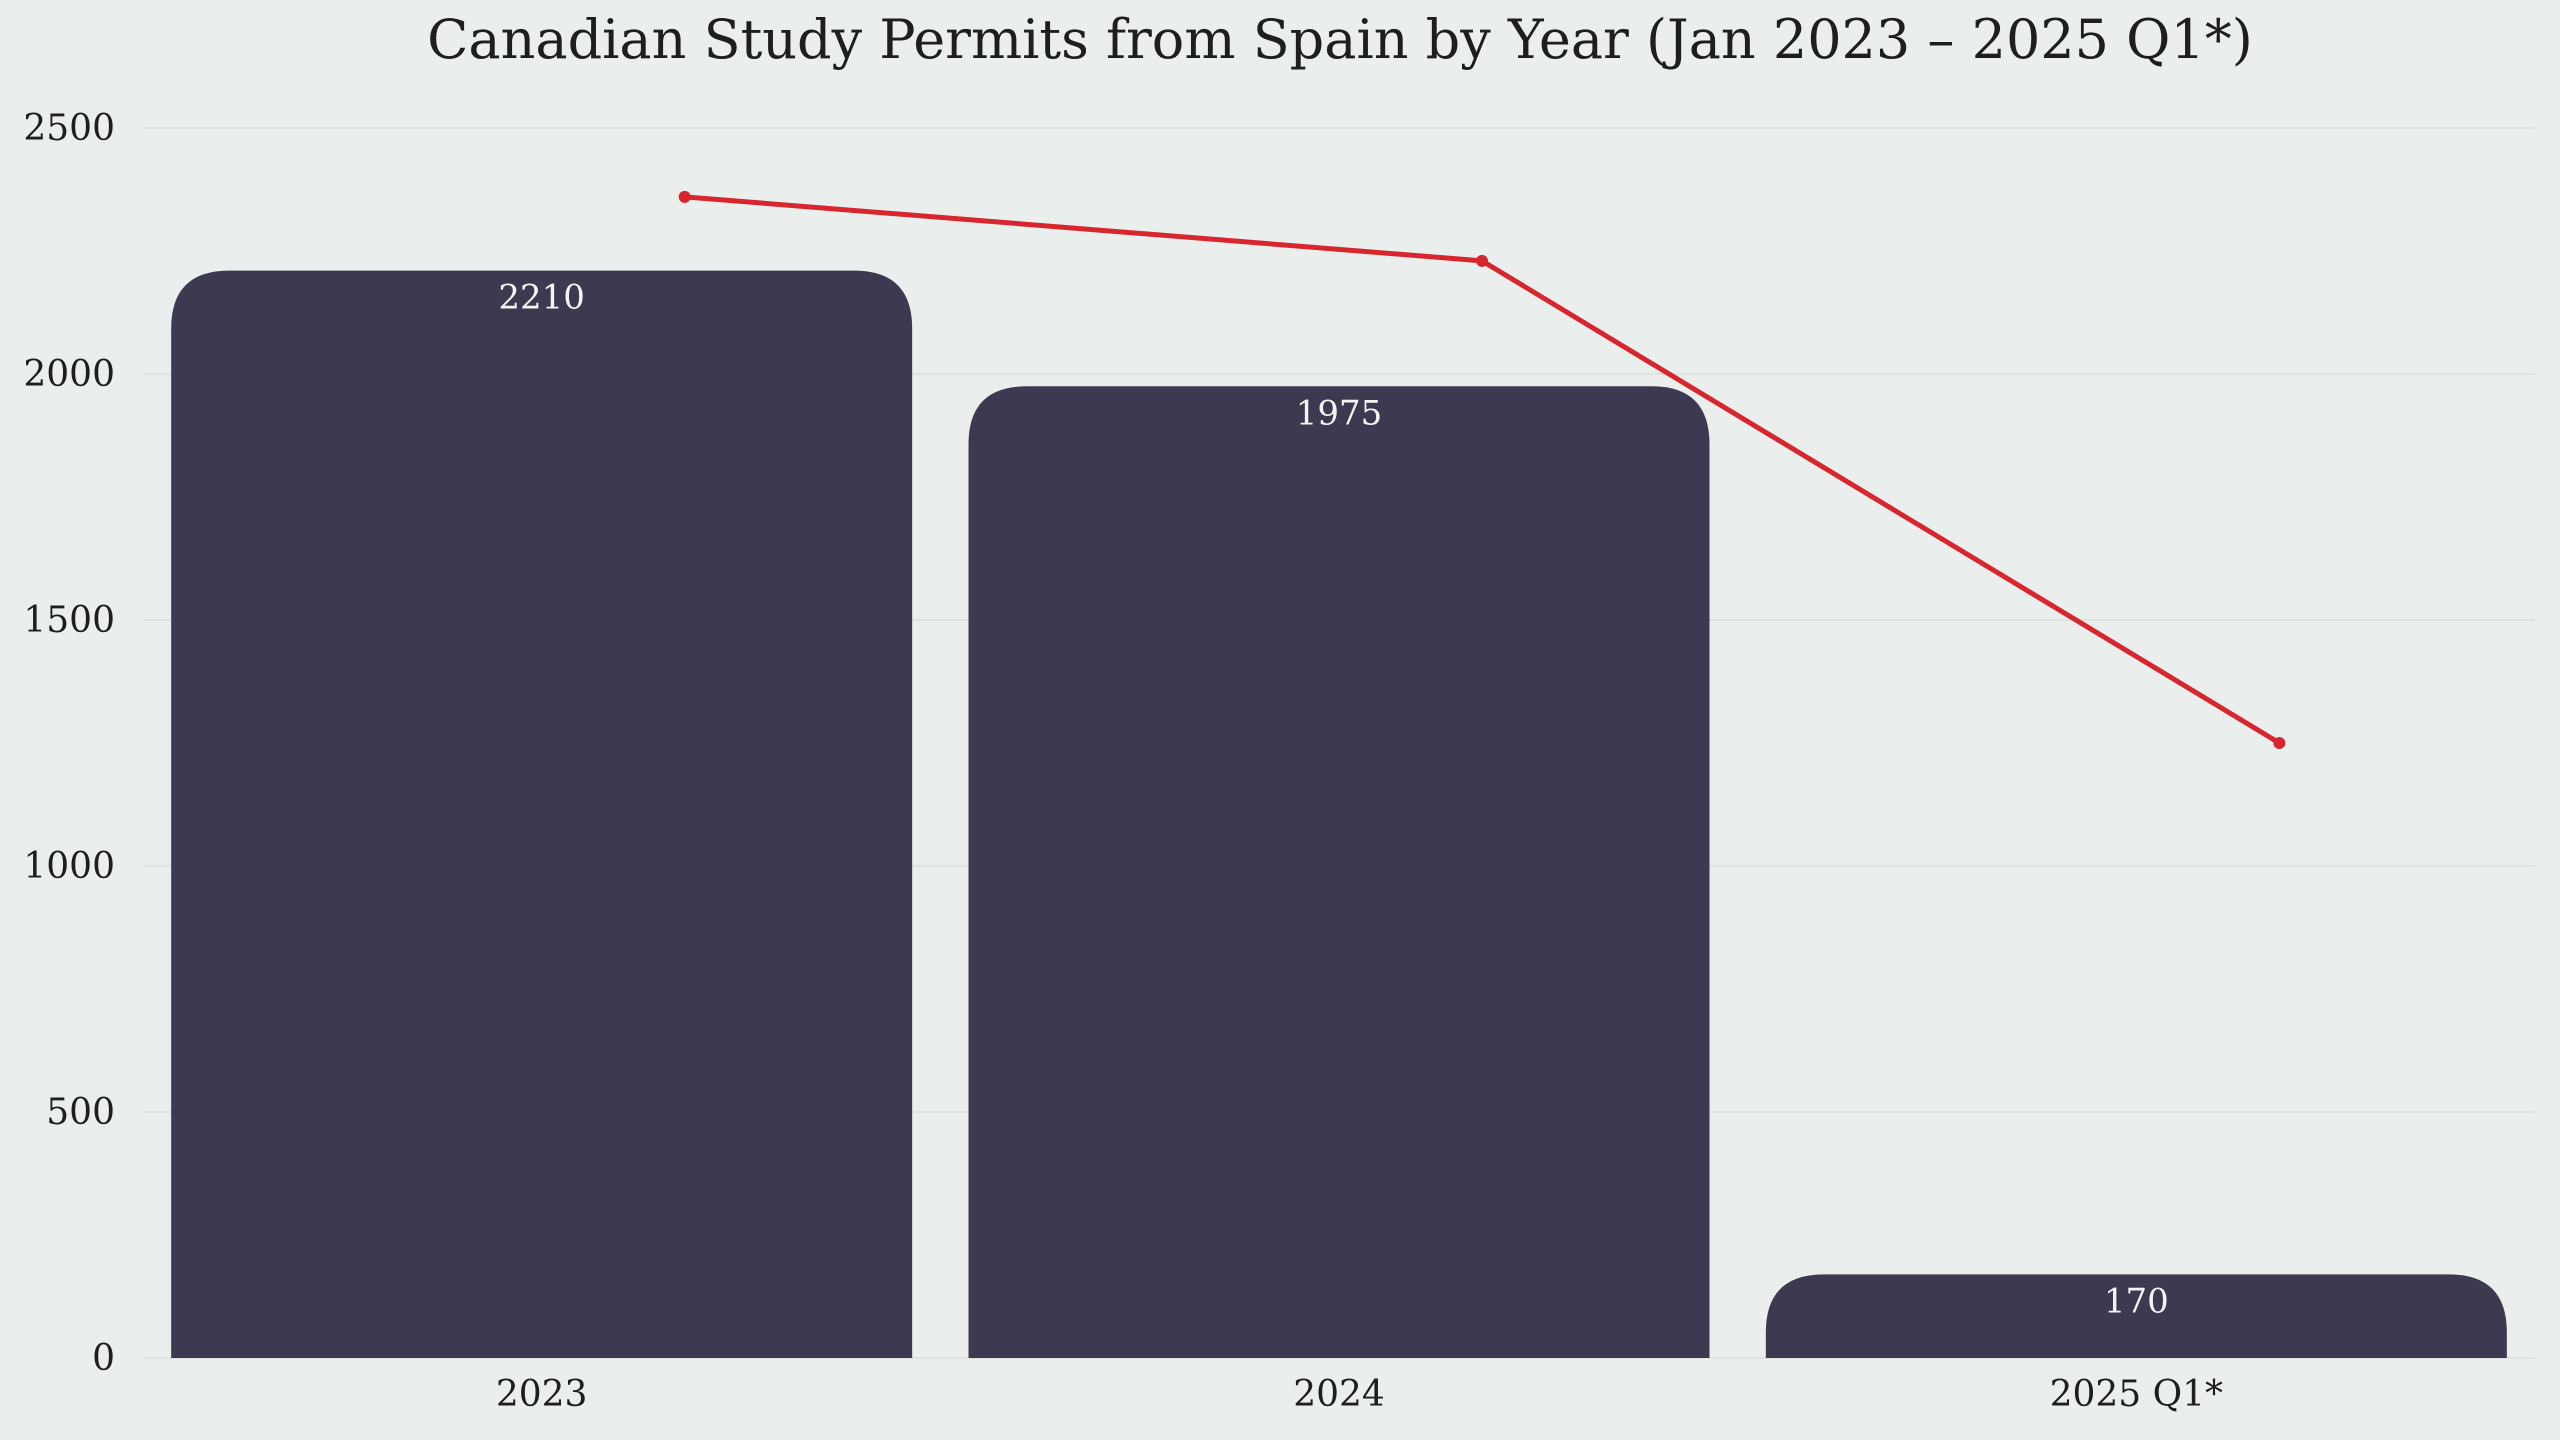  I want to click on y-tick-label: 1000, so click(69, 866).